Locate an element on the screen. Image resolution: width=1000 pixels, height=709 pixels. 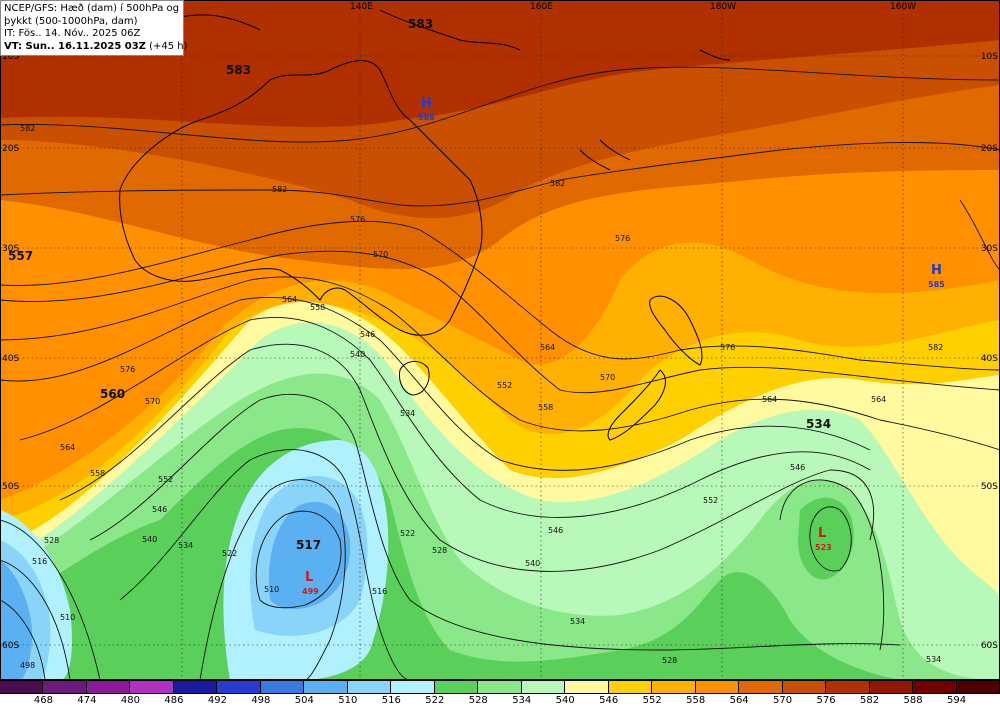
lon-label: 160W is located at coordinates (903, 7).